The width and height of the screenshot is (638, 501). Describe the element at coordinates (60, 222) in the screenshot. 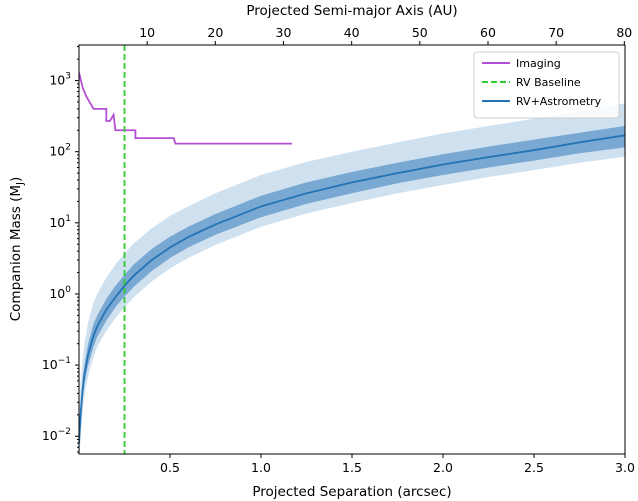

I see `y-tick-label: 10¹` at that location.